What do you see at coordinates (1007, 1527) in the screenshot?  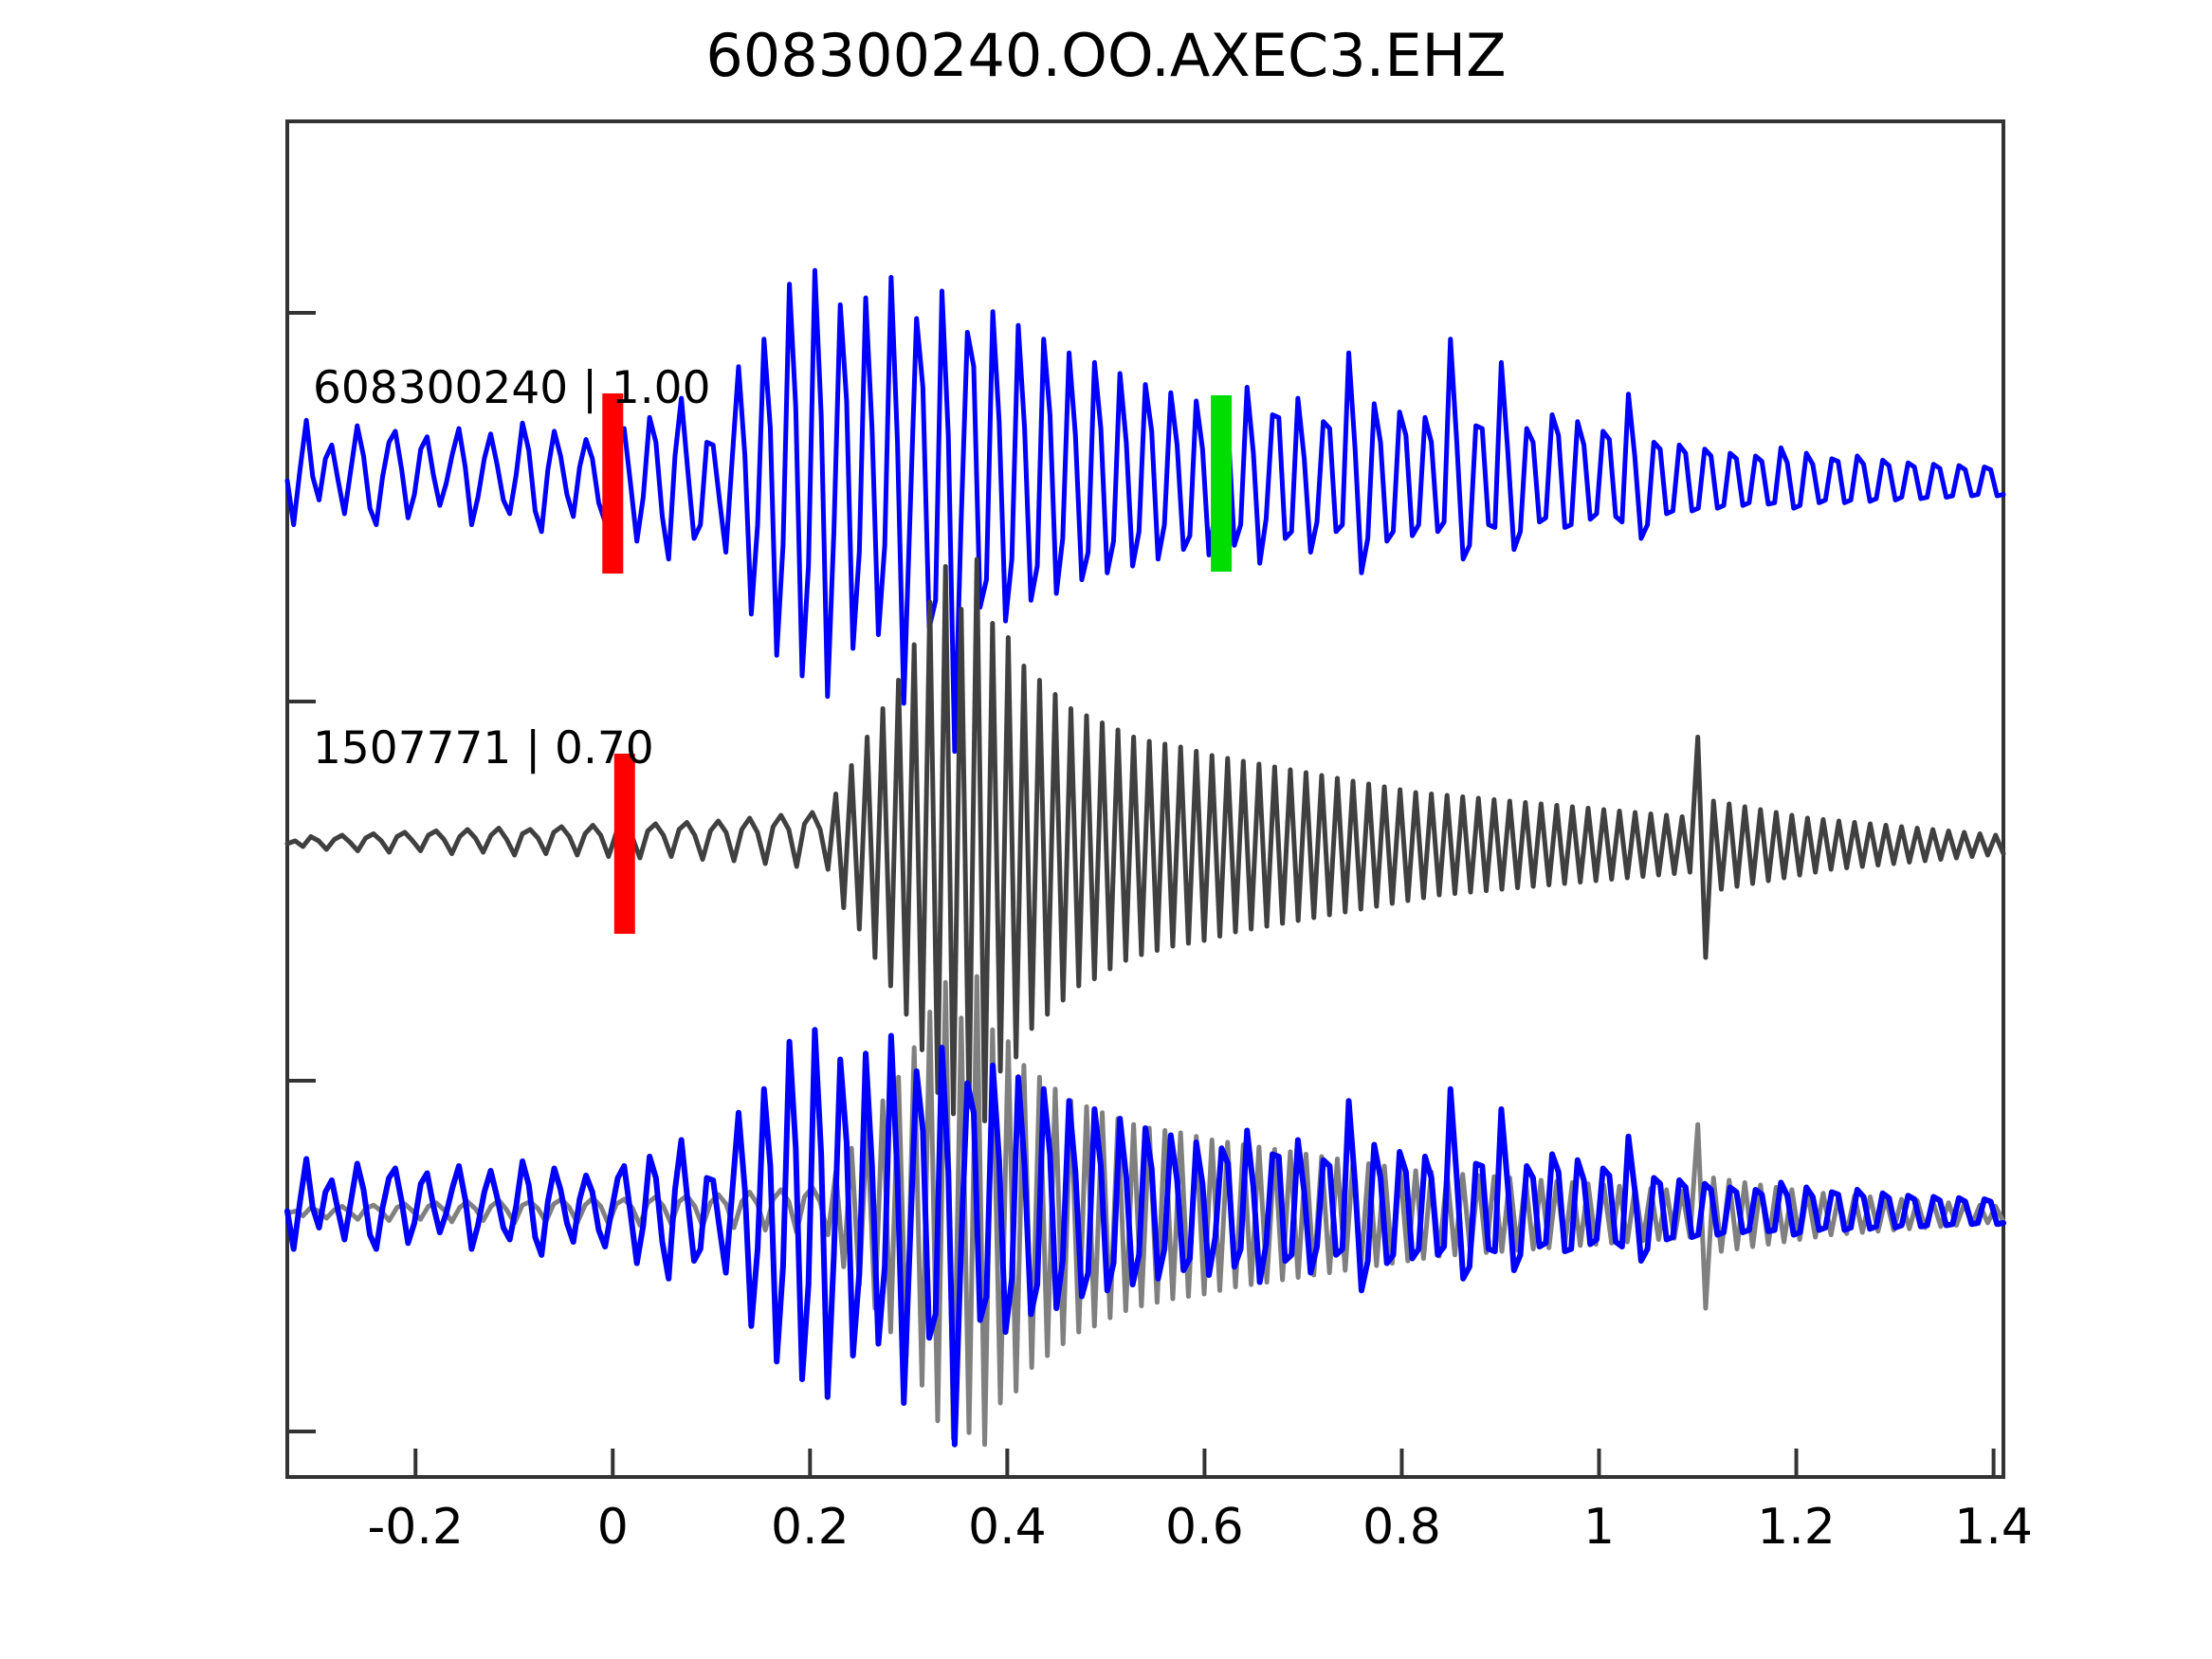 I see `x-tick-label: 0.4` at bounding box center [1007, 1527].